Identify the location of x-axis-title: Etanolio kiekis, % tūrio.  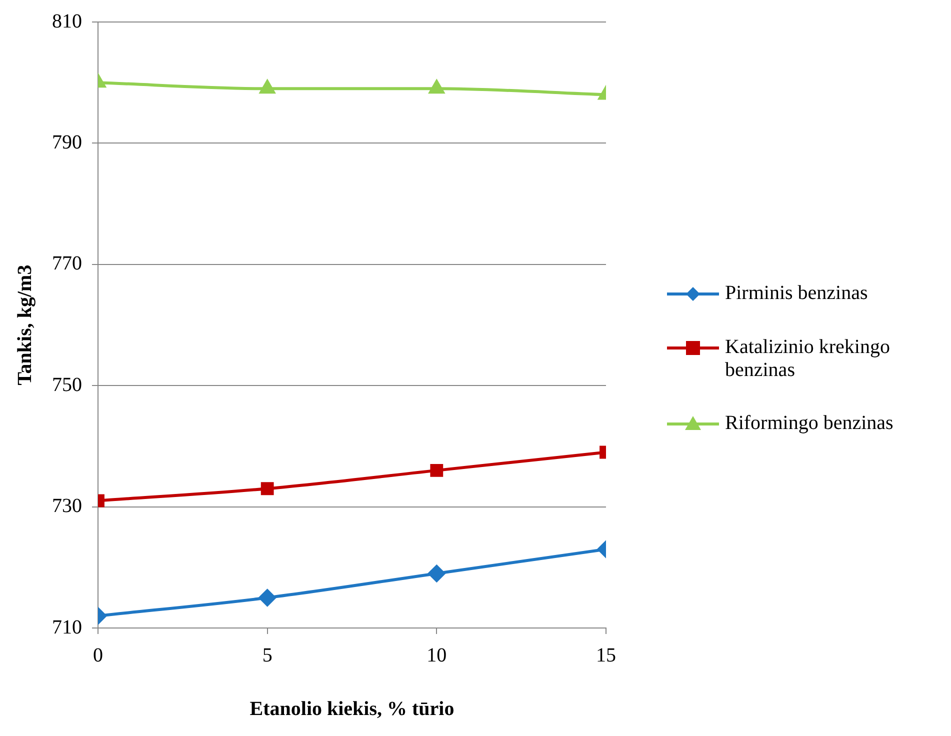
(352, 709).